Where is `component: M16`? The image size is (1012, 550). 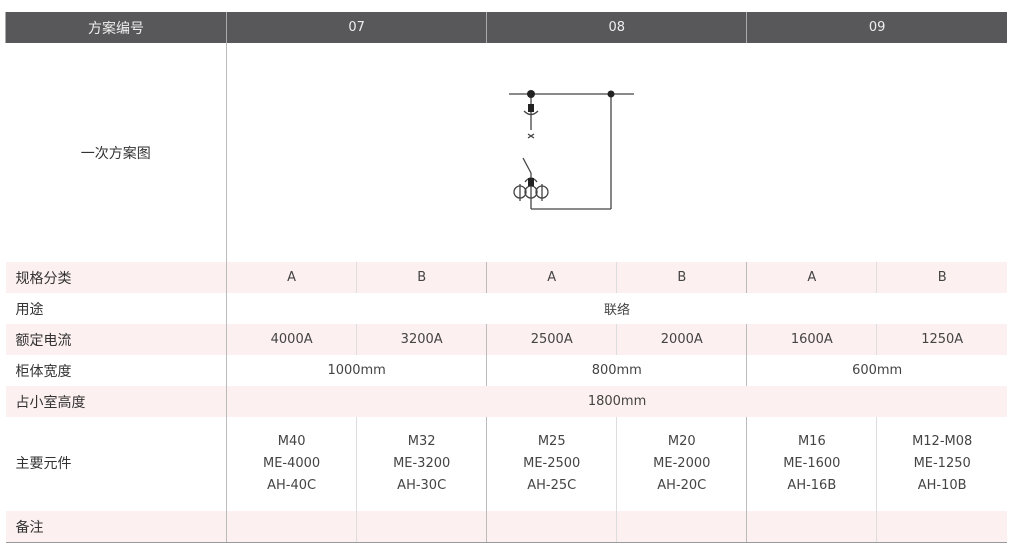
component: M16 is located at coordinates (811, 441).